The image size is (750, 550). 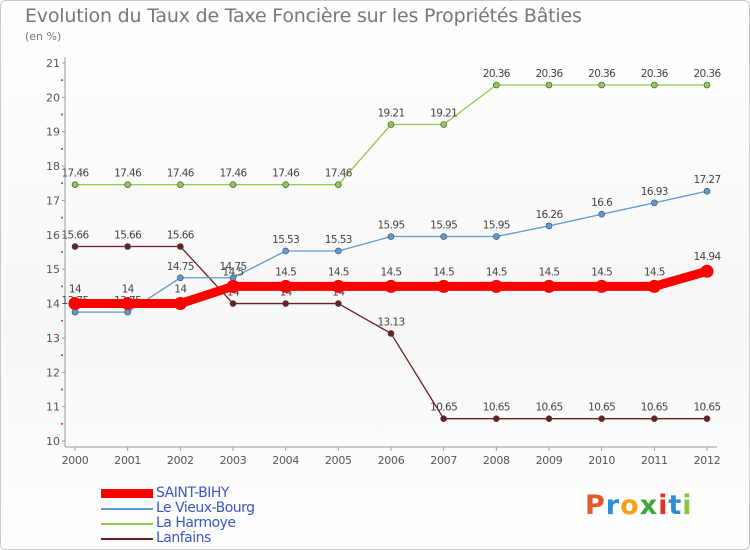 I want to click on y-tick-label: 19, so click(x=53, y=132).